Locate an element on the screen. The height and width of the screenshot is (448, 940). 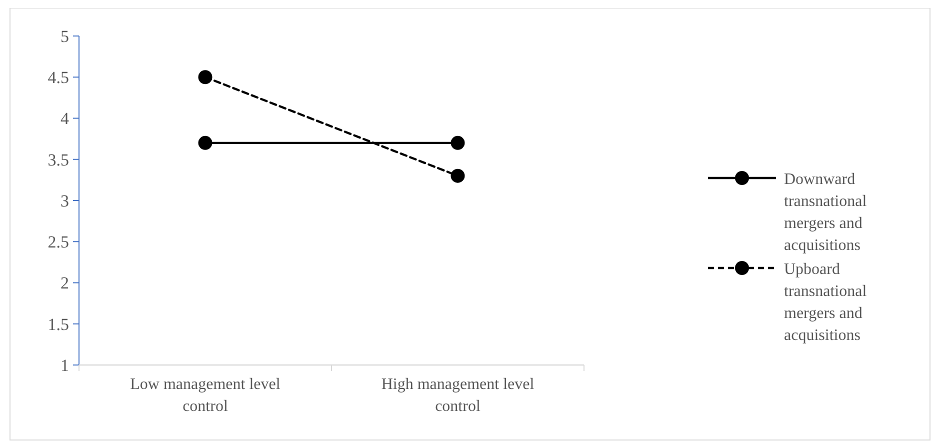
y-tick-label: 4.5 is located at coordinates (58, 78).